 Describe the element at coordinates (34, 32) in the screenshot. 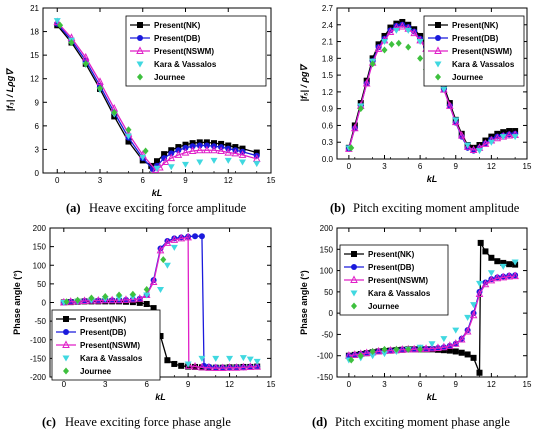

I see `y-tick-label: 18` at that location.